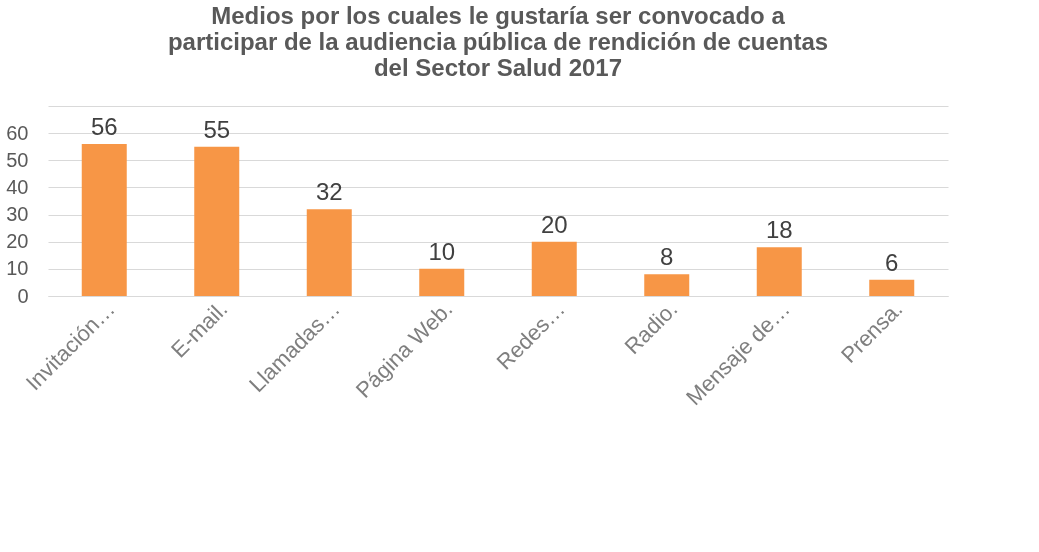  What do you see at coordinates (23, 295) in the screenshot?
I see `y-tick-label: 0` at bounding box center [23, 295].